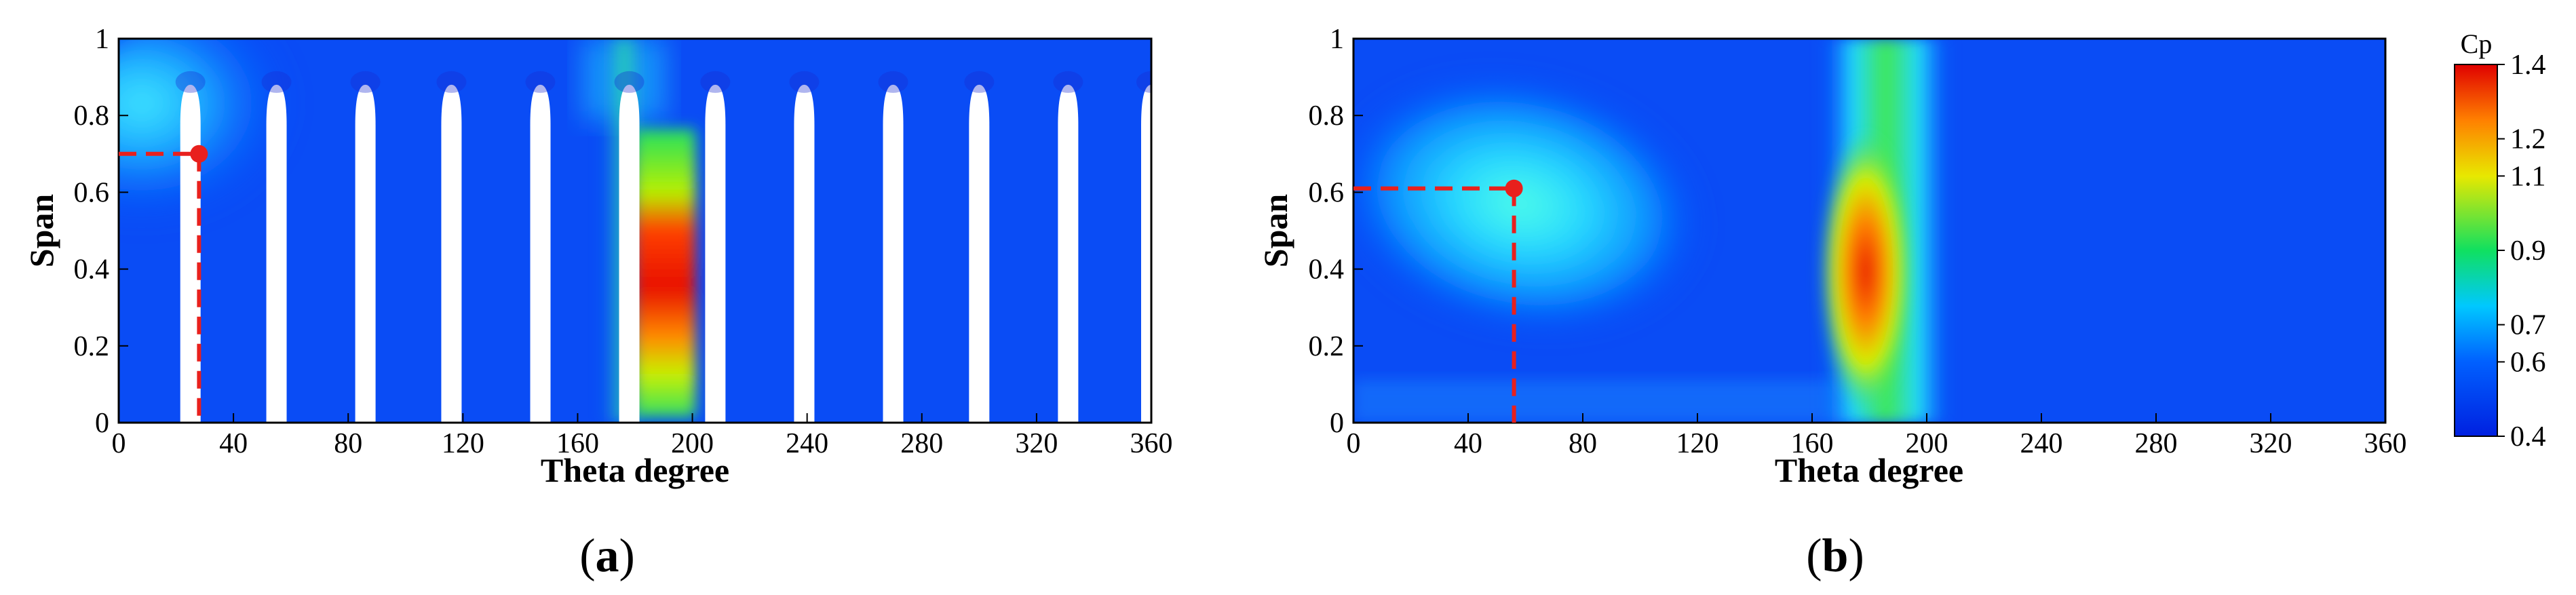  I want to click on colorbar-tick-label: 0.6, so click(2528, 362).